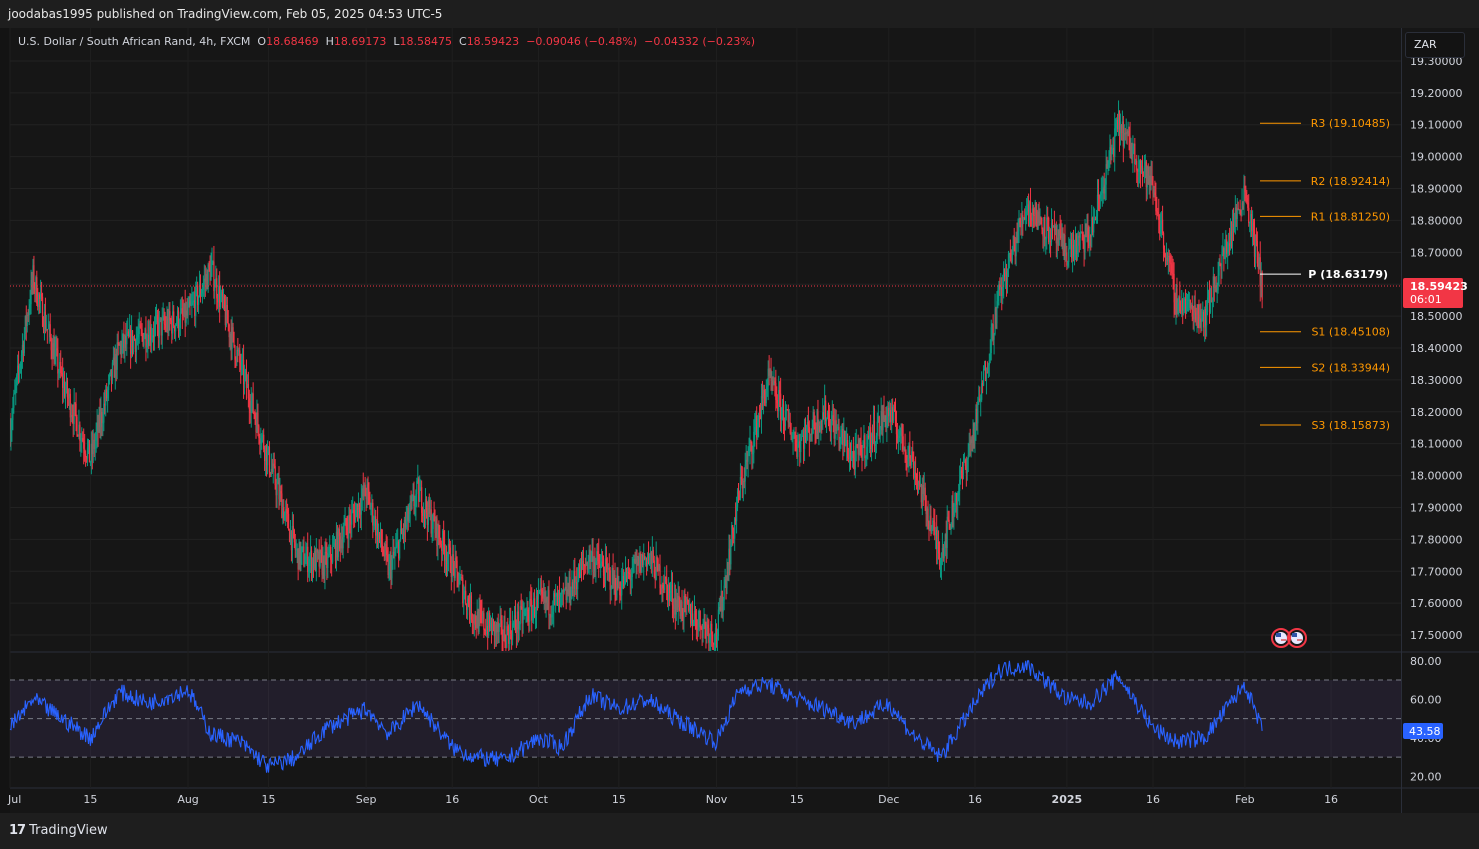 The height and width of the screenshot is (849, 1479). I want to click on brand: 17 TradingView, so click(58, 830).